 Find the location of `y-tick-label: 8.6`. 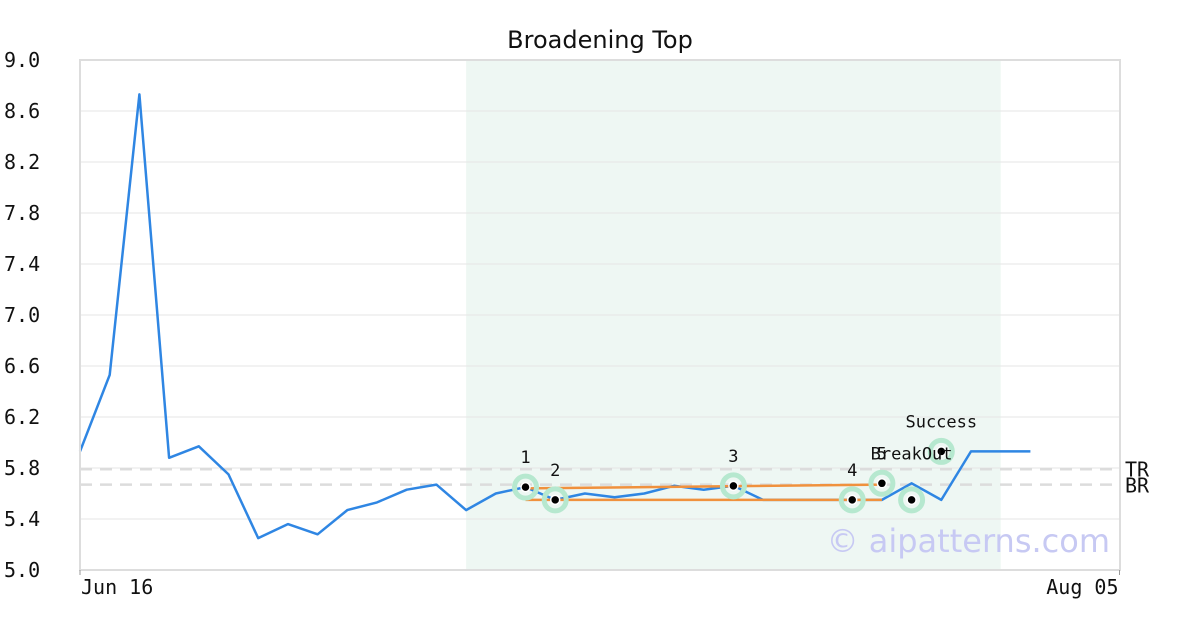

y-tick-label: 8.6 is located at coordinates (22, 111).